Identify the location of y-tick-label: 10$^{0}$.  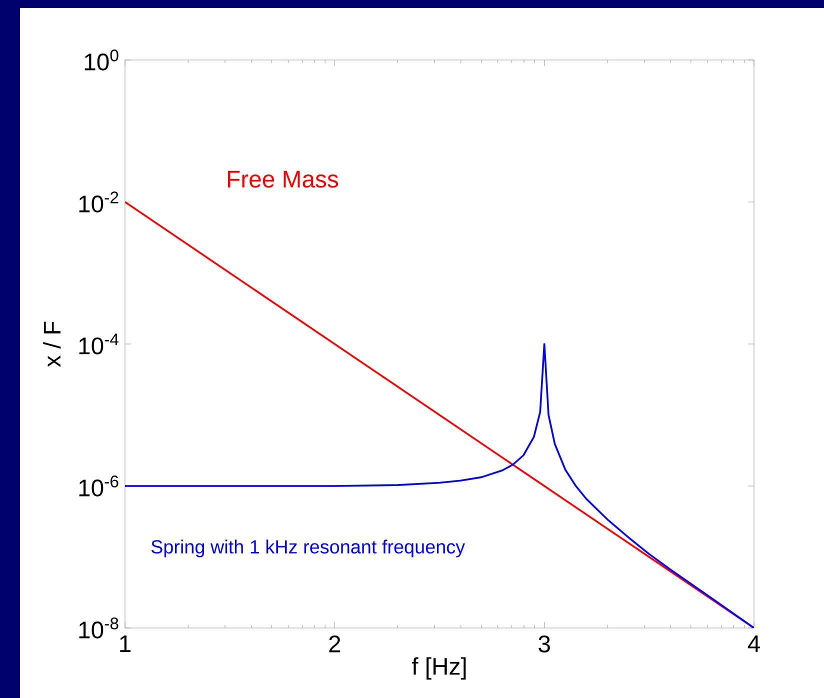
(101, 60).